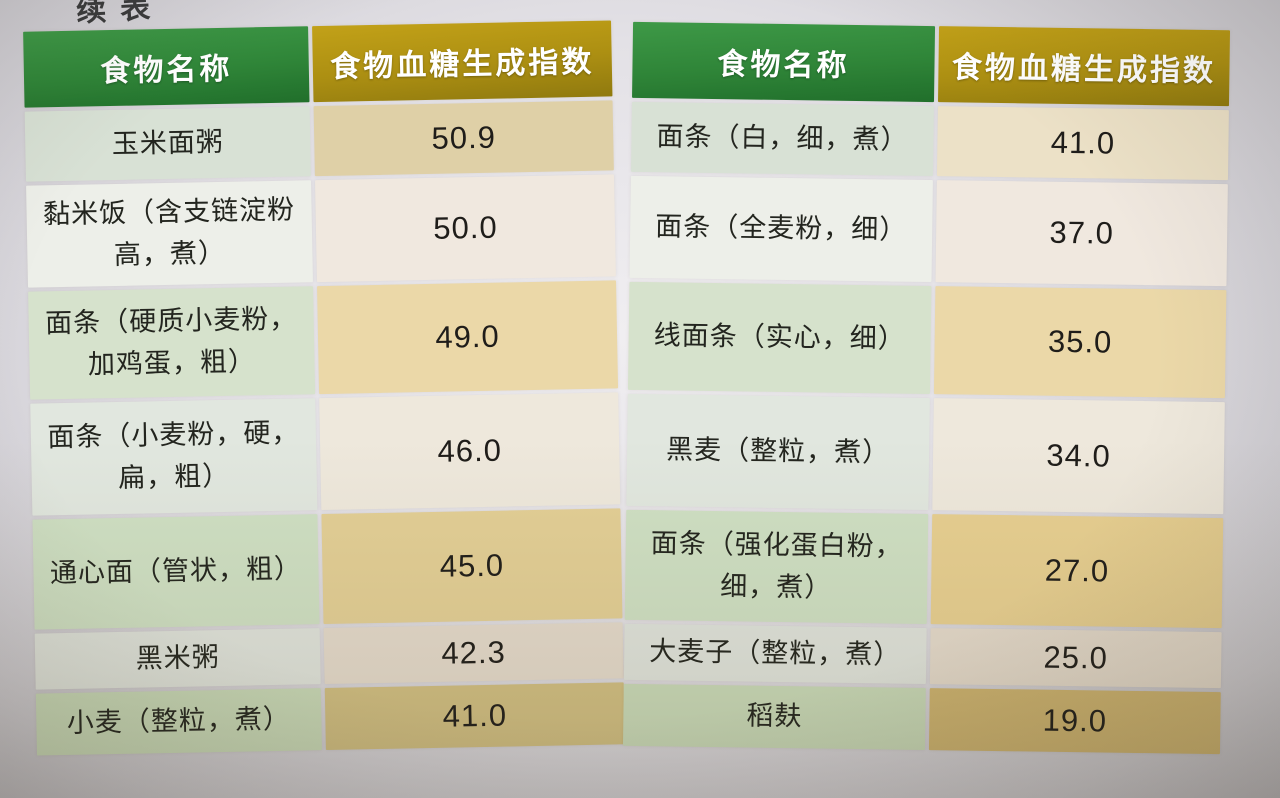 The height and width of the screenshot is (798, 1280). What do you see at coordinates (468, 337) in the screenshot?
I see `gi-value-cell: 49.0` at bounding box center [468, 337].